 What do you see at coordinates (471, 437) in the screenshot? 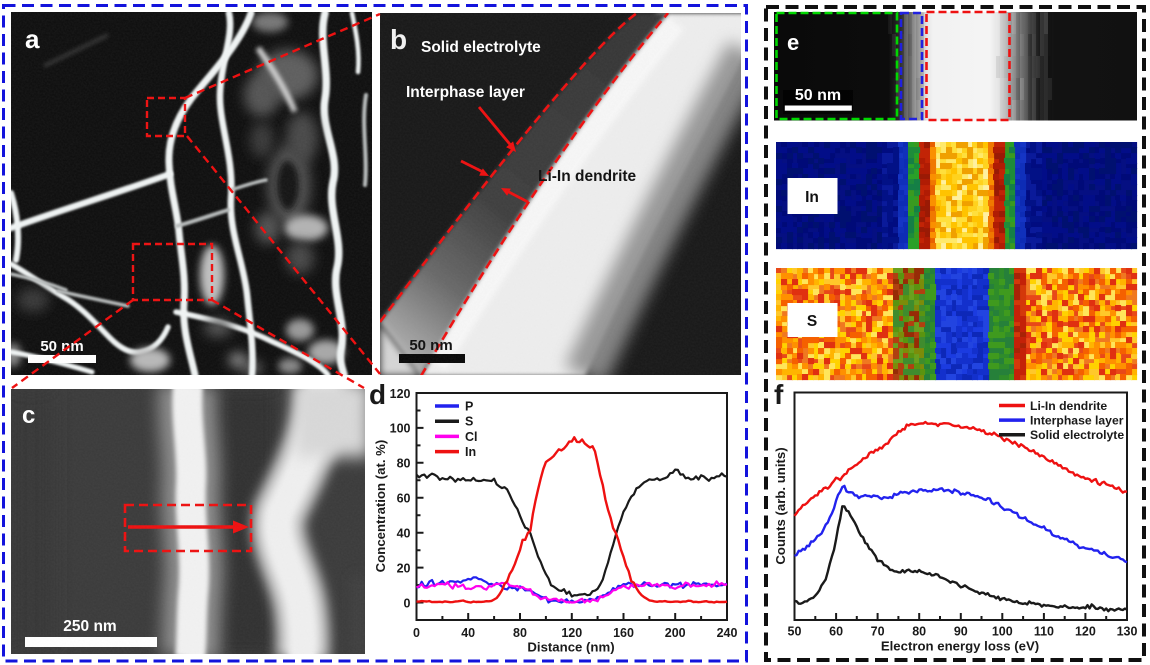
I see `svg-text: Cl` at bounding box center [471, 437].